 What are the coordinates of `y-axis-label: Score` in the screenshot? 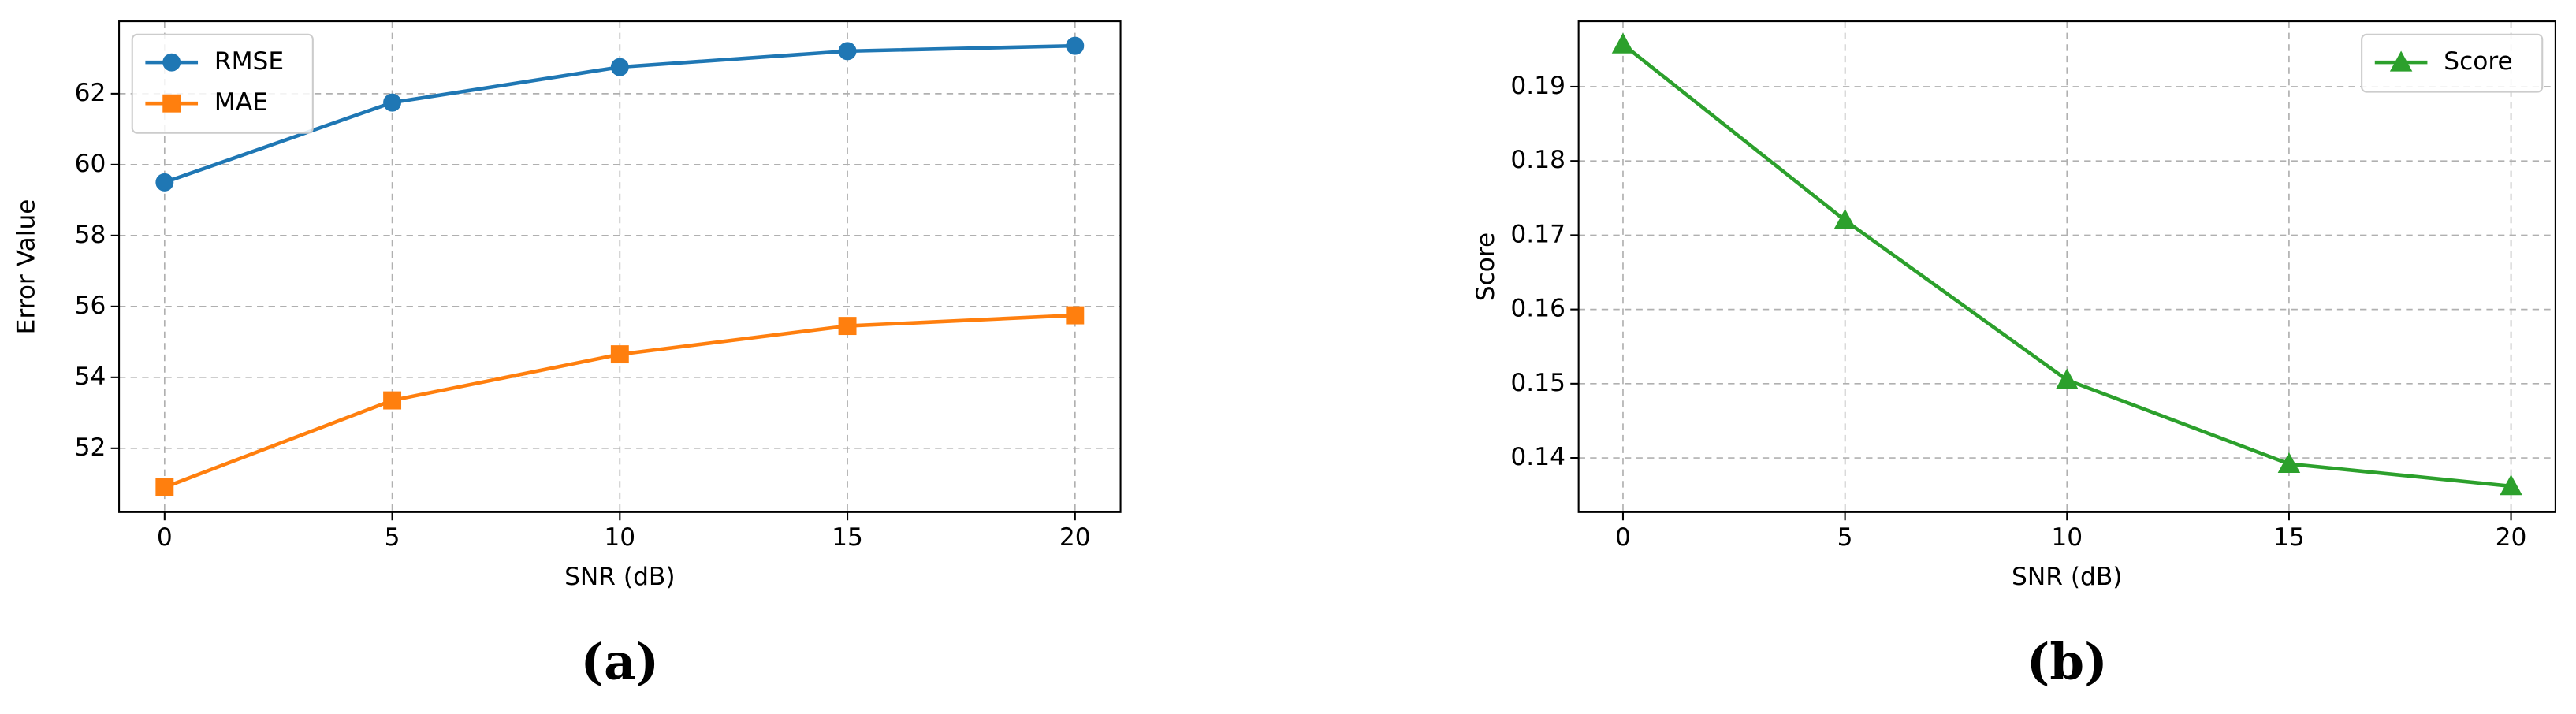 It's located at (1486, 266).